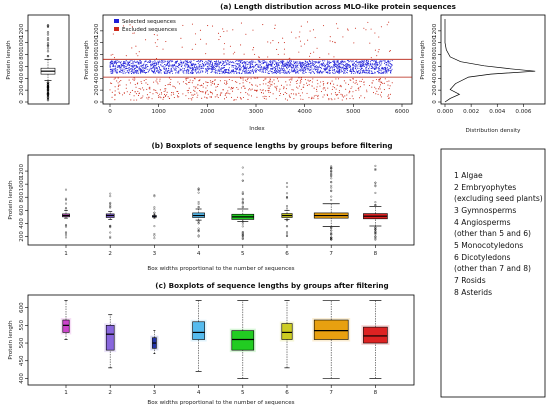 The height and width of the screenshot is (409, 550). What do you see at coordinates (22, 236) in the screenshot?
I see `b-ytick-label: 200` at bounding box center [22, 236].